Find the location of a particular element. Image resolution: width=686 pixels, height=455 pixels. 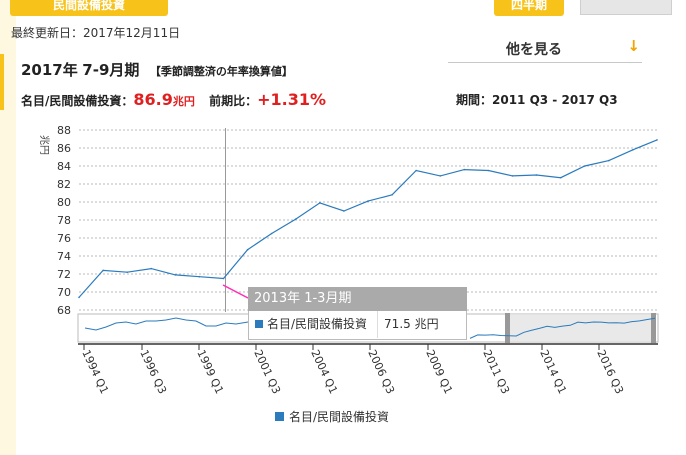

metric-unit: 兆円 is located at coordinates (183, 101).